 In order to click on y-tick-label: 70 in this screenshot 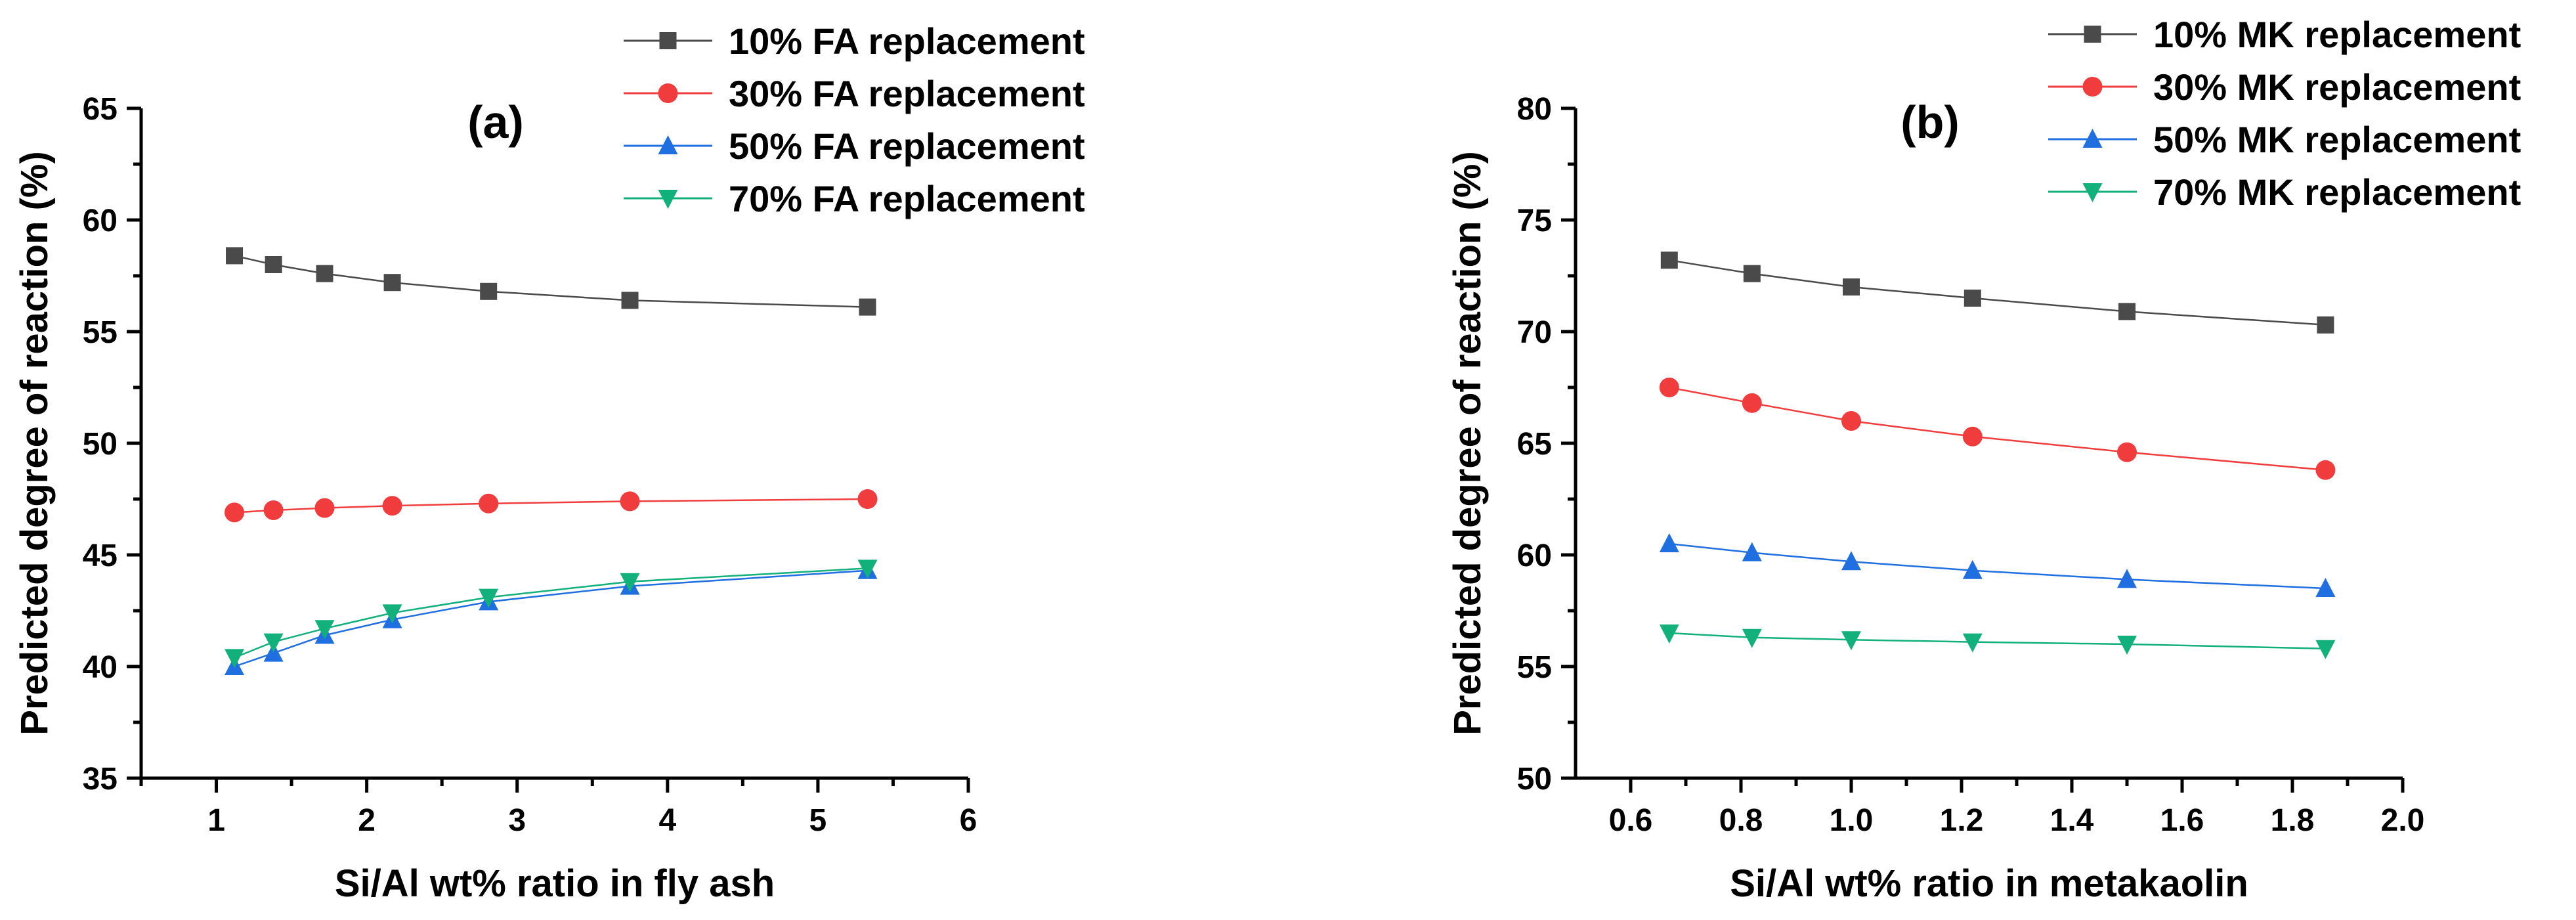, I will do `click(1534, 333)`.